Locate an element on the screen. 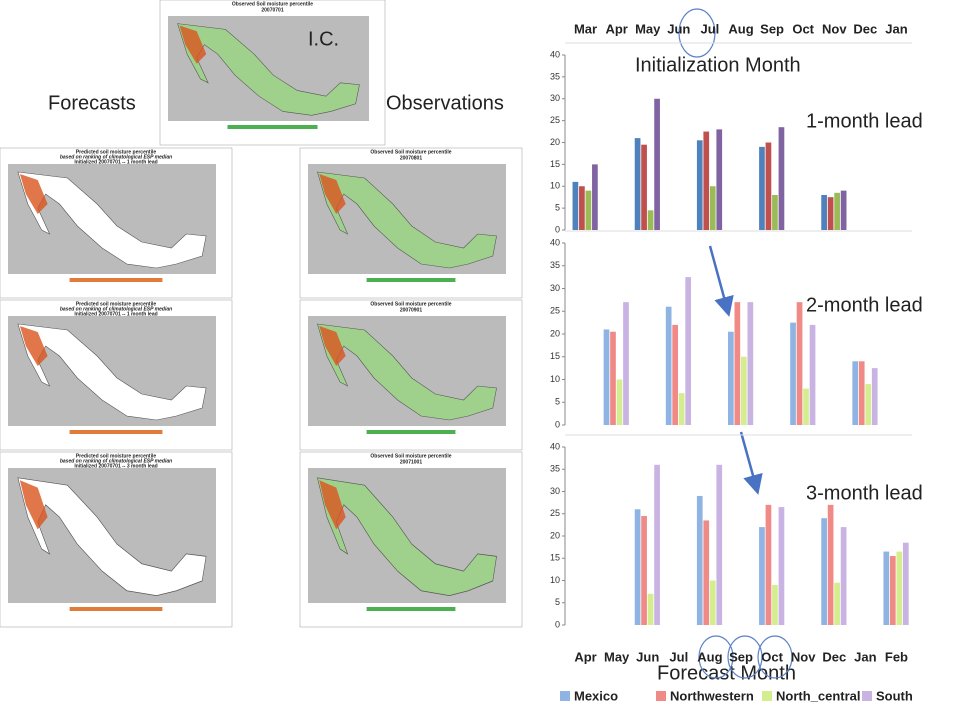  init-month-label: Initialization Month is located at coordinates (718, 65).